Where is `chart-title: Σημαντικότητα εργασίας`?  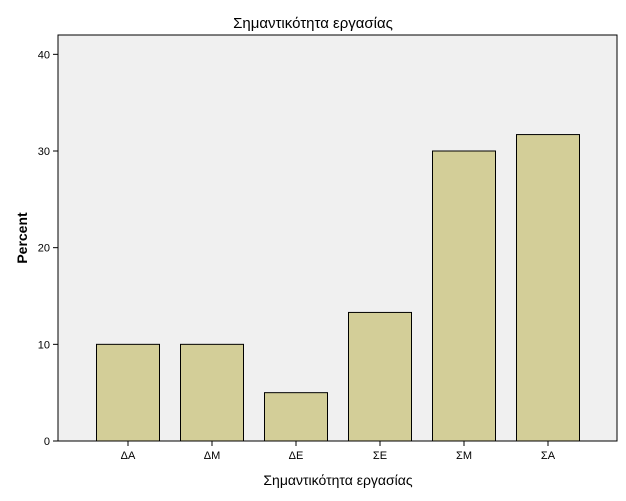 chart-title: Σημαντικότητα εργασίας is located at coordinates (313, 23).